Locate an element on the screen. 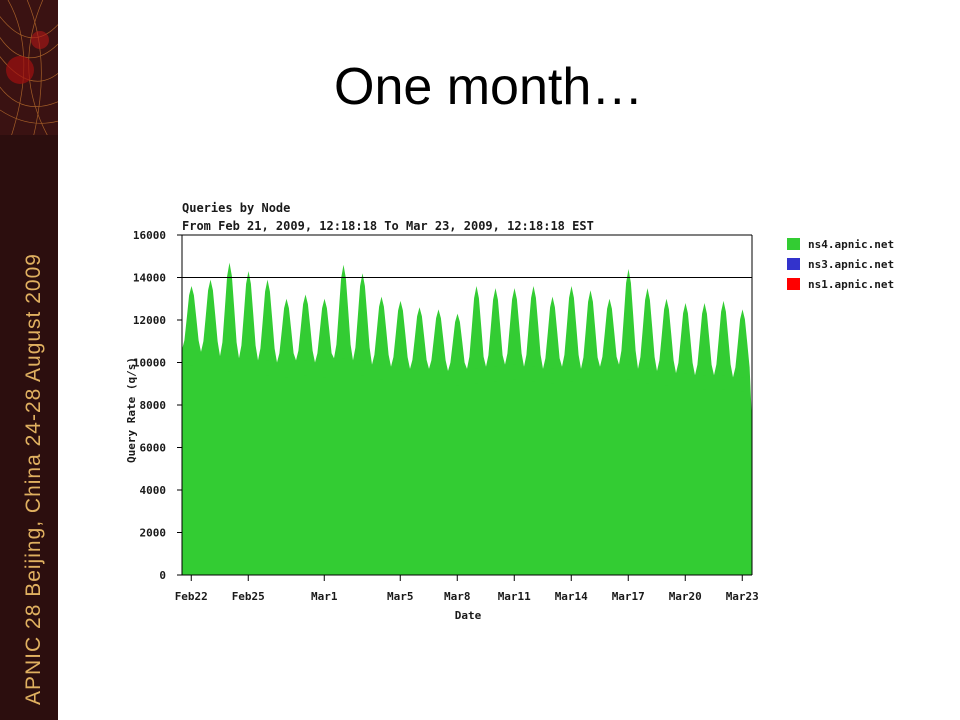  legend-swatch-ns4 is located at coordinates (793, 244).